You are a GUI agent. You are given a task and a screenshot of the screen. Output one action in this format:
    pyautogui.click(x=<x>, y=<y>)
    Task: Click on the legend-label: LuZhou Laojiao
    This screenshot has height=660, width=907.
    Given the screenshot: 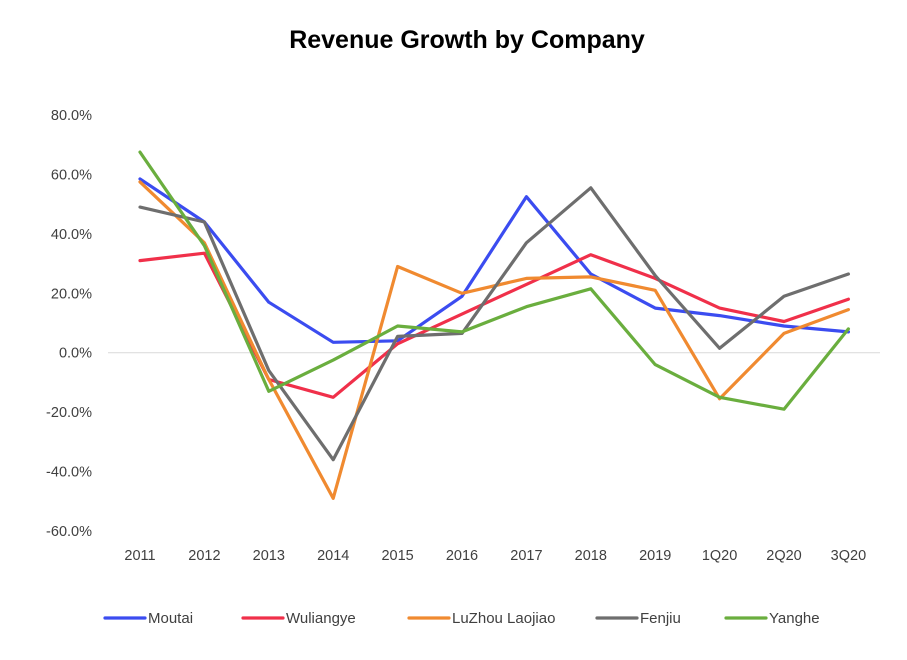 What is the action you would take?
    pyautogui.click(x=503, y=618)
    